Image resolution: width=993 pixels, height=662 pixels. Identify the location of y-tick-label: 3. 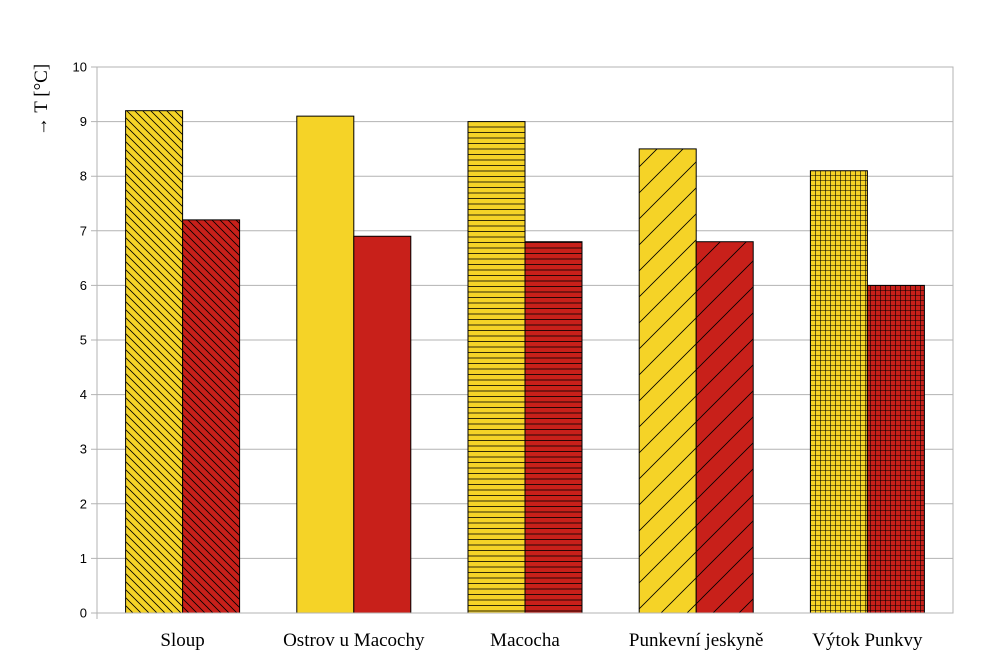
(83, 449).